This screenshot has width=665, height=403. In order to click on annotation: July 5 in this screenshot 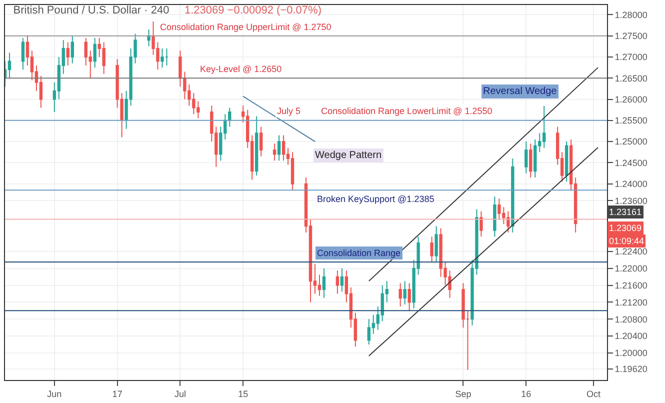, I will do `click(289, 111)`.